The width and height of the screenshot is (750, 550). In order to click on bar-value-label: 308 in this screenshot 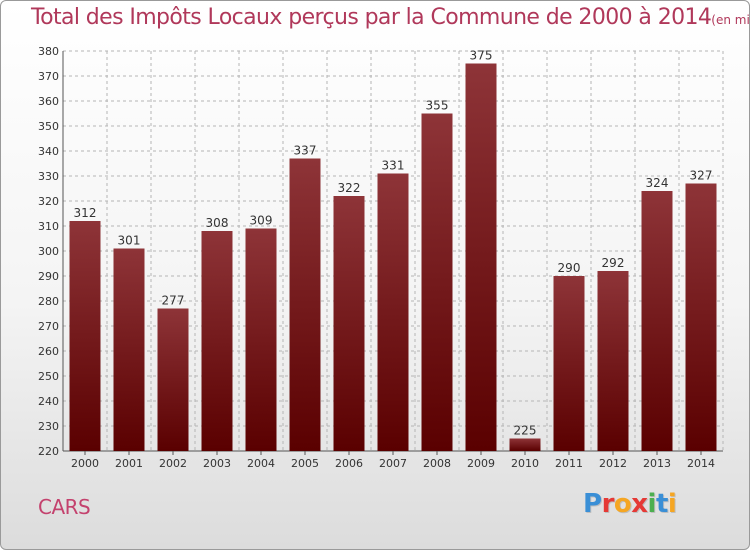, I will do `click(217, 223)`.